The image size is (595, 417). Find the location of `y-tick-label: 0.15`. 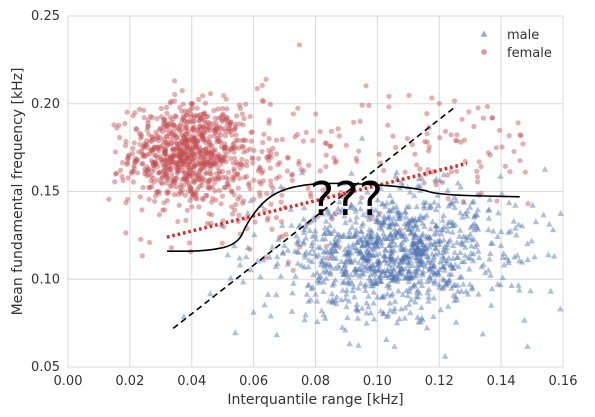

y-tick-label: 0.15 is located at coordinates (45, 192).